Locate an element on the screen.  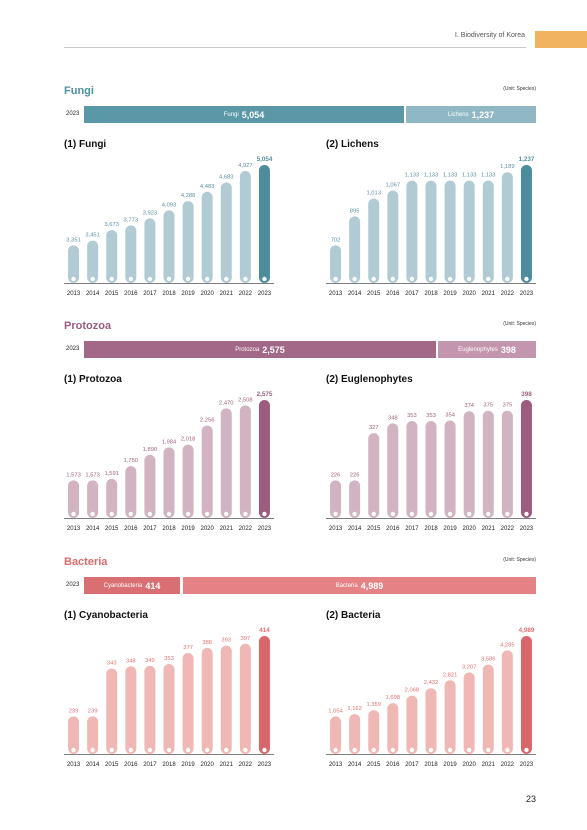
data-label: 353 is located at coordinates (412, 416).